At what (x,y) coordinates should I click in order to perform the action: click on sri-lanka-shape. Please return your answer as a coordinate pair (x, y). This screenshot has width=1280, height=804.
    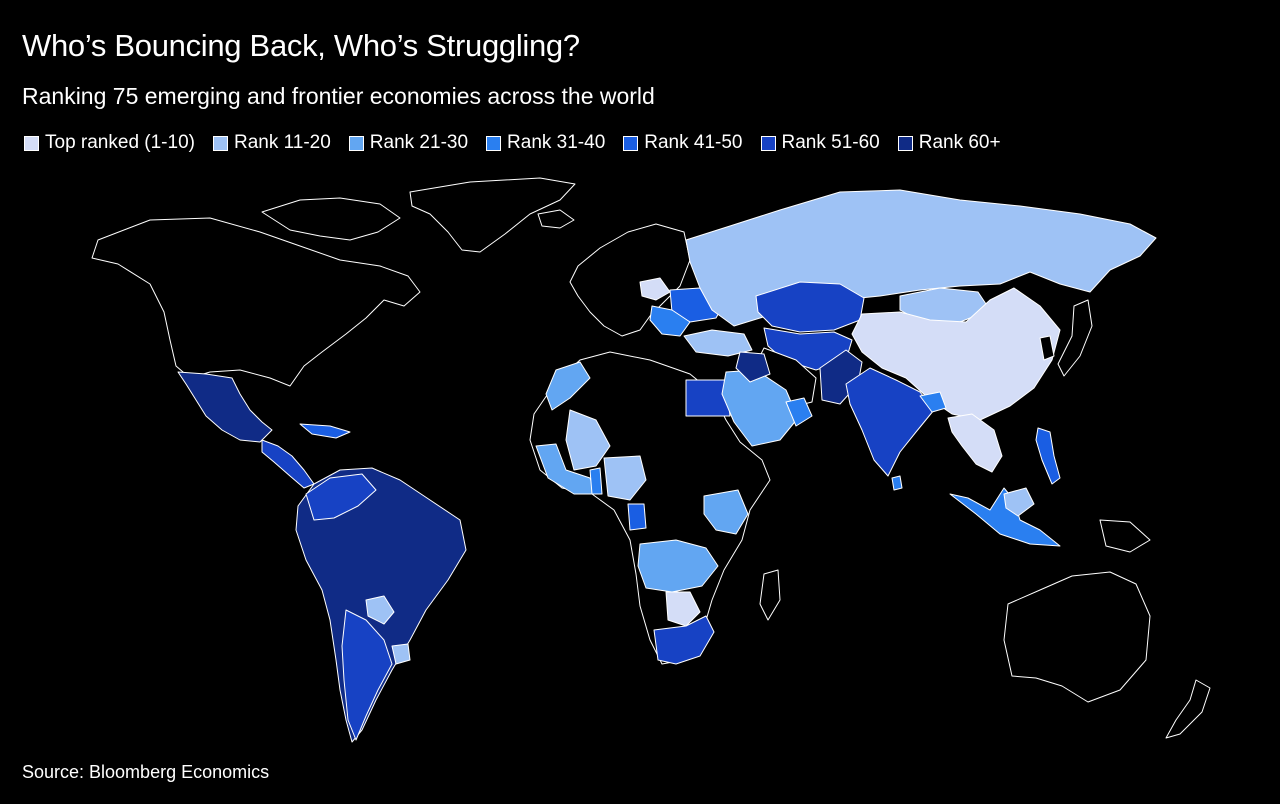
    Looking at the image, I should click on (897, 483).